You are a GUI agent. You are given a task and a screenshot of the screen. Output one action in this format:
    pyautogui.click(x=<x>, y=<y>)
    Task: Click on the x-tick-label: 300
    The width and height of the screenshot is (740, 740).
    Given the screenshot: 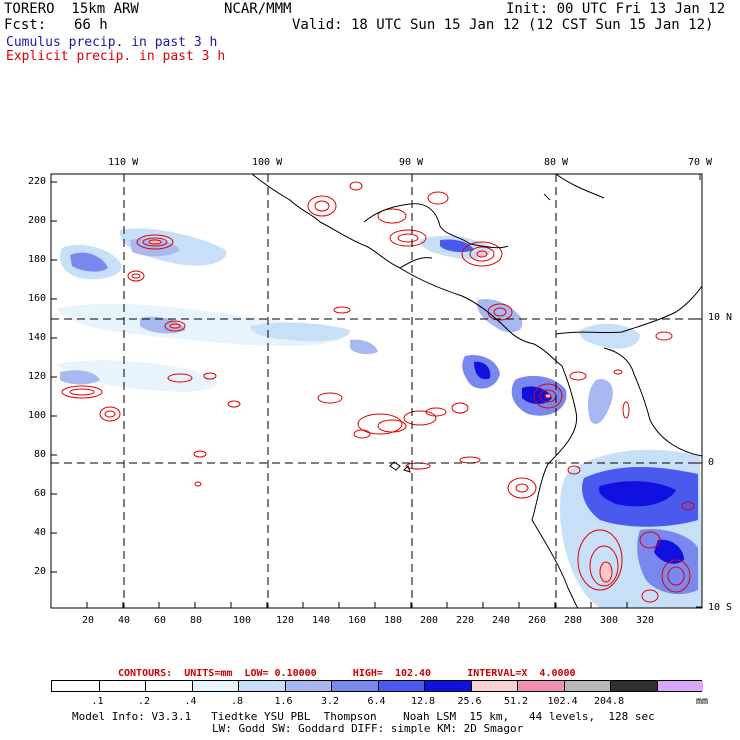 What is the action you would take?
    pyautogui.click(x=609, y=620)
    